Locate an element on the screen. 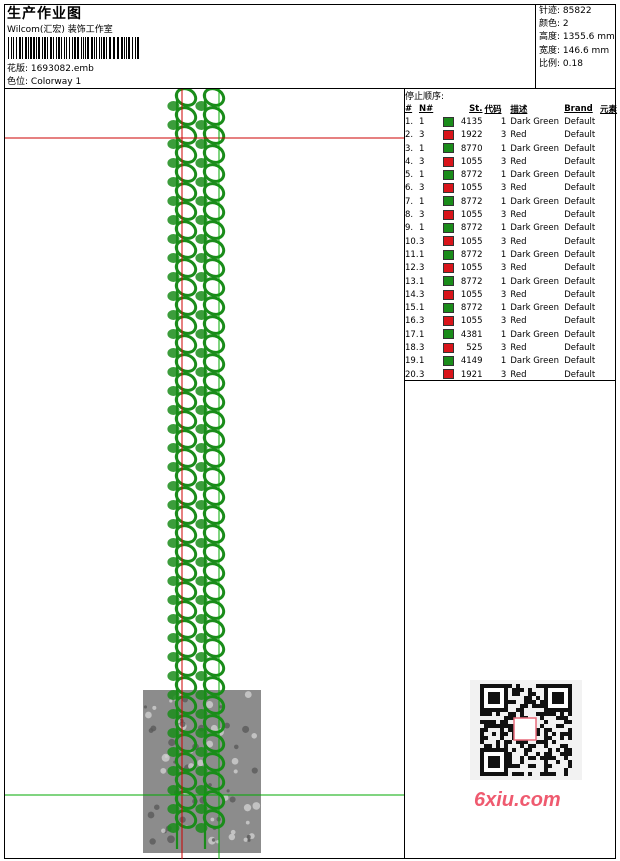 The width and height of the screenshot is (620, 861). row-description: Red is located at coordinates (518, 374).